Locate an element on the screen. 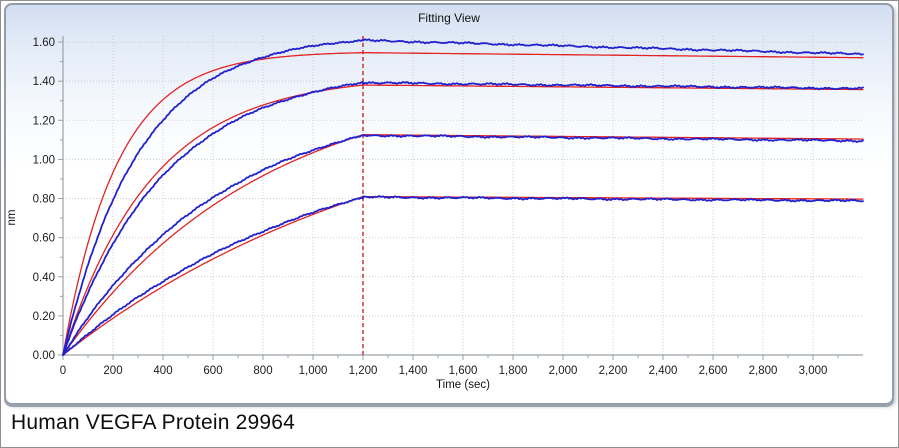  x-tick-label: 1,800 is located at coordinates (513, 371).